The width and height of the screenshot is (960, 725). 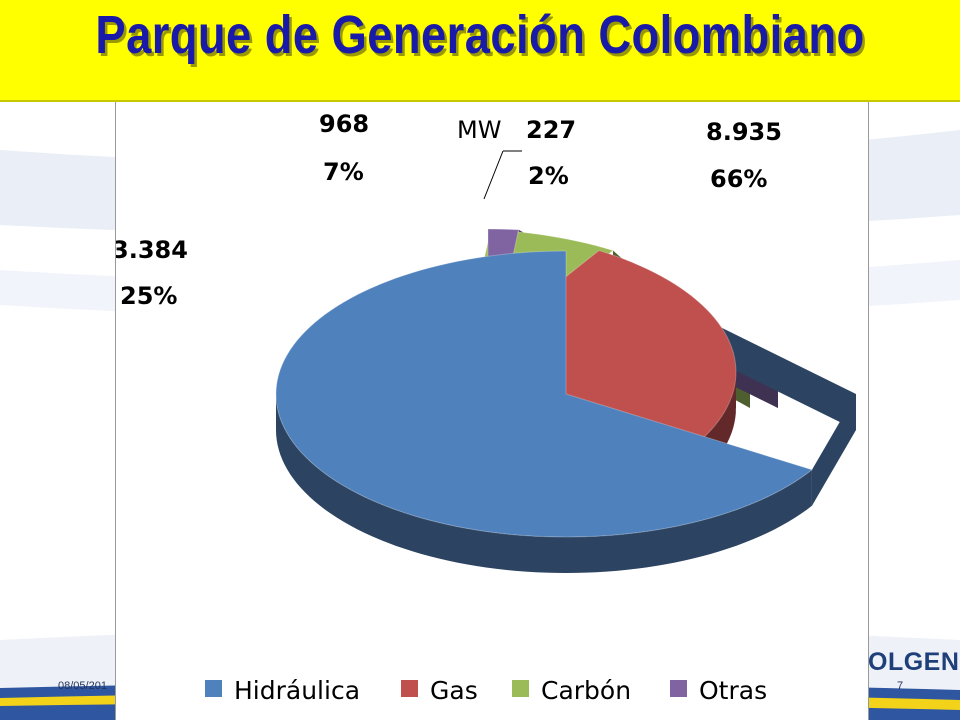 I want to click on legend-label-gas: Gas, so click(x=454, y=690).